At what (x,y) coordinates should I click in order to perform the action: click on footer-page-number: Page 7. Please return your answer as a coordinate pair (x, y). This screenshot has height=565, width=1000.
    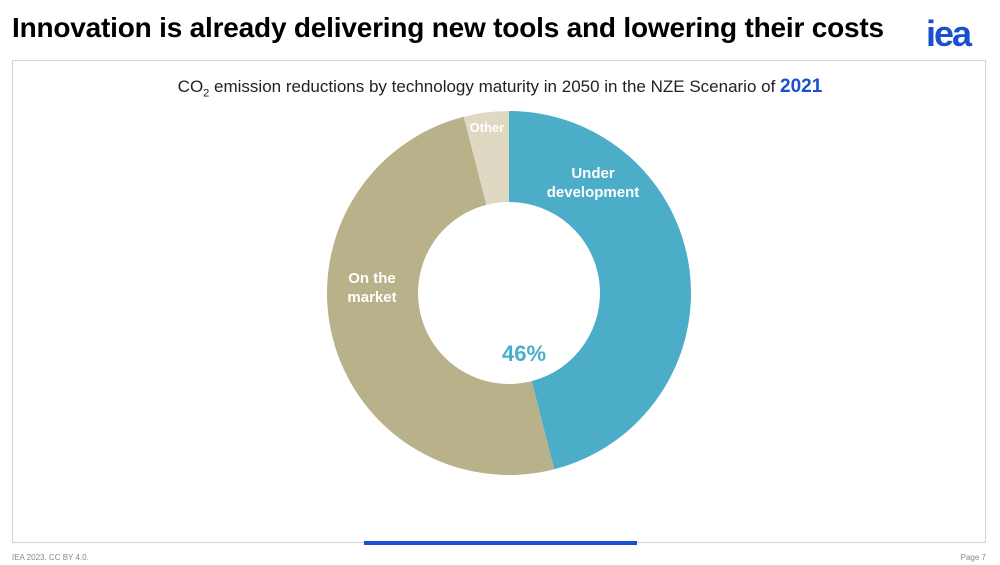
    Looking at the image, I should click on (973, 557).